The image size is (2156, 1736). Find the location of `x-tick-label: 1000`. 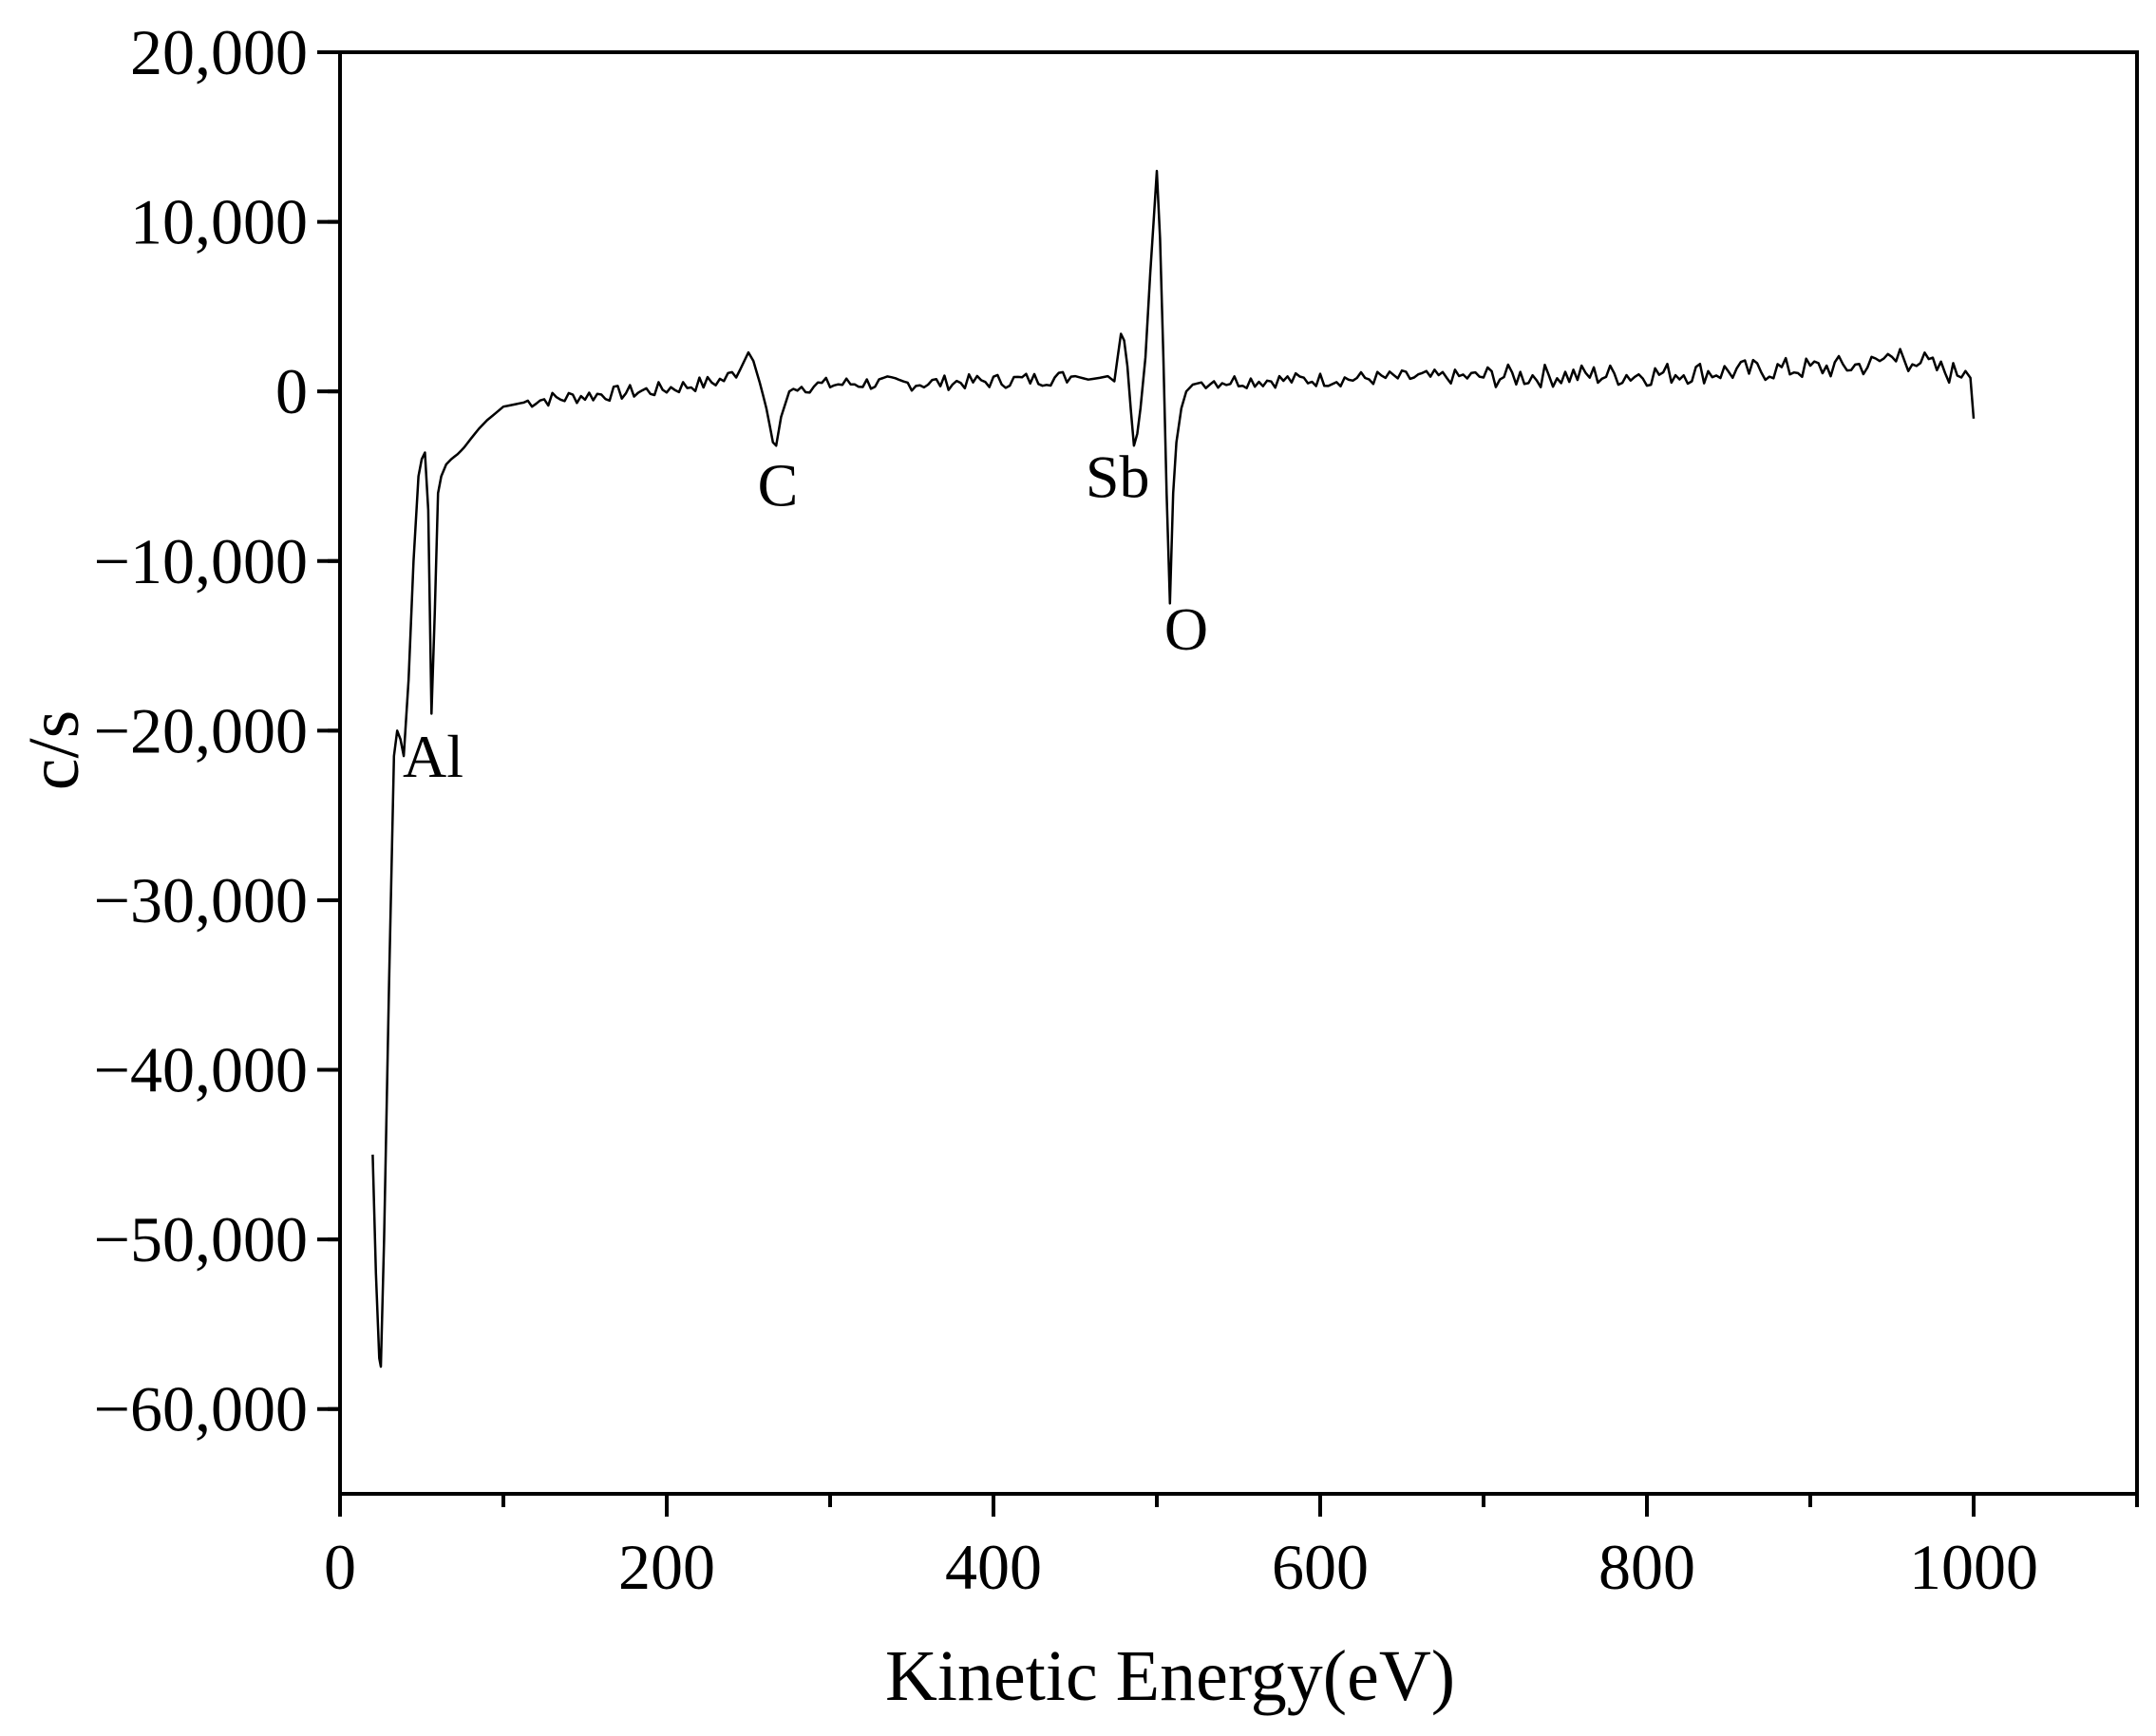

x-tick-label: 1000 is located at coordinates (1974, 1567).